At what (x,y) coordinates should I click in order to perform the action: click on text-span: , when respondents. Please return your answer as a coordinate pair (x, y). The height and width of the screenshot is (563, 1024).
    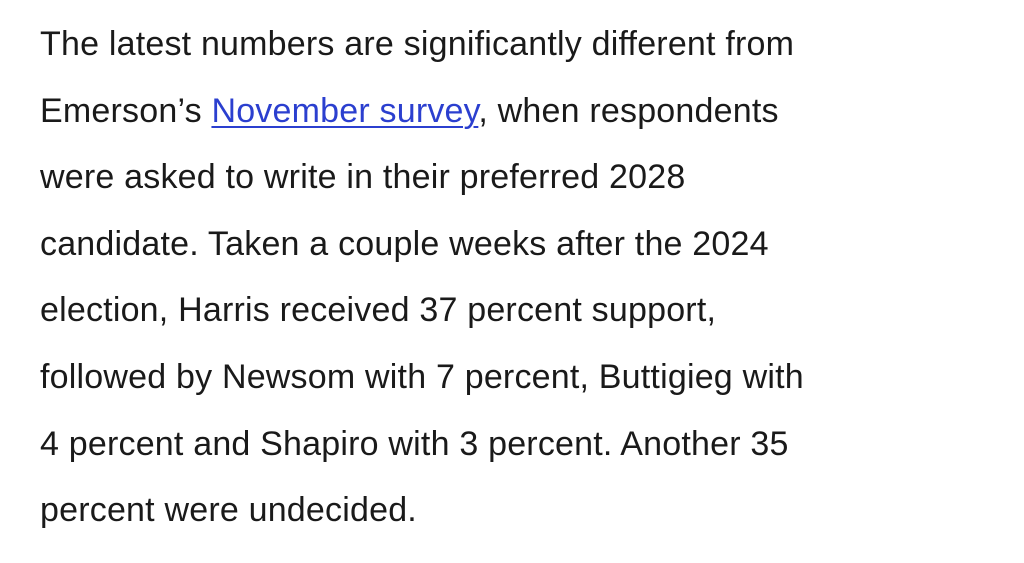
    Looking at the image, I should click on (628, 110).